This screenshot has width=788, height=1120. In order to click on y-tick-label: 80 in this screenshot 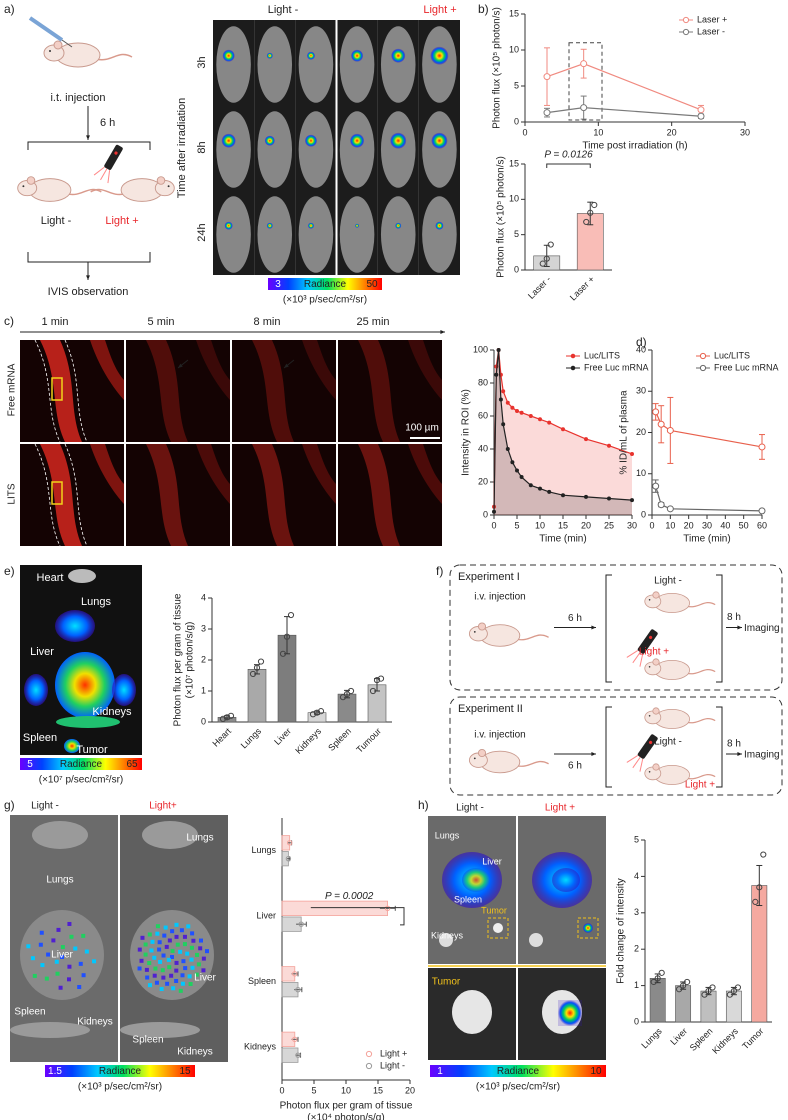, I will do `click(483, 382)`.